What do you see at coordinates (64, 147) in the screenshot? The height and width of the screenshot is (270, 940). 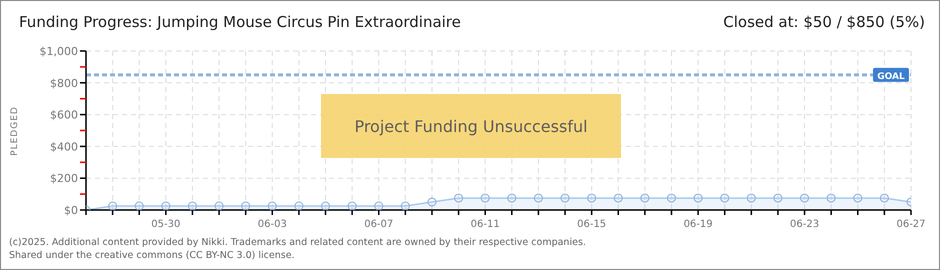 I see `y-tick-label: $400` at bounding box center [64, 147].